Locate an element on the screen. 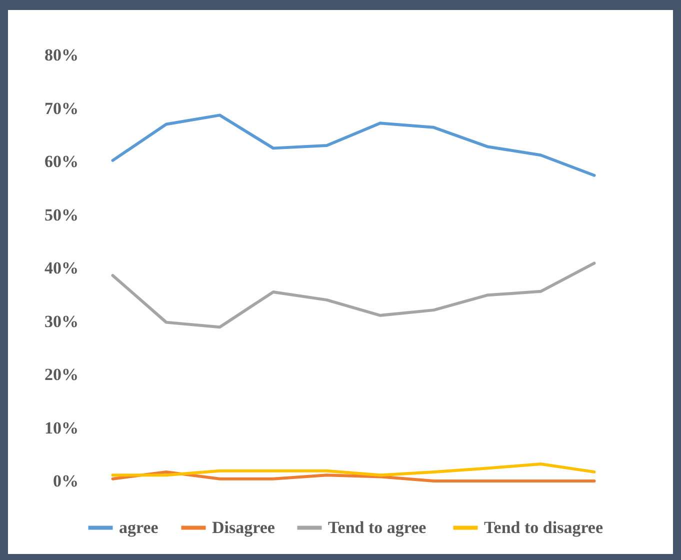 The height and width of the screenshot is (560, 681). legend-label: Tend to disagree is located at coordinates (544, 527).